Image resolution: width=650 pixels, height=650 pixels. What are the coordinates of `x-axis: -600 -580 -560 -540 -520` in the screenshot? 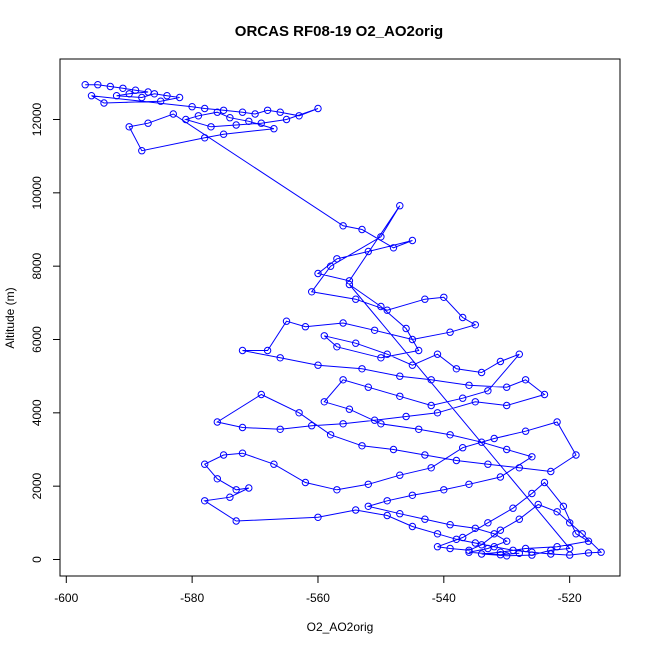 It's located at (318, 590).